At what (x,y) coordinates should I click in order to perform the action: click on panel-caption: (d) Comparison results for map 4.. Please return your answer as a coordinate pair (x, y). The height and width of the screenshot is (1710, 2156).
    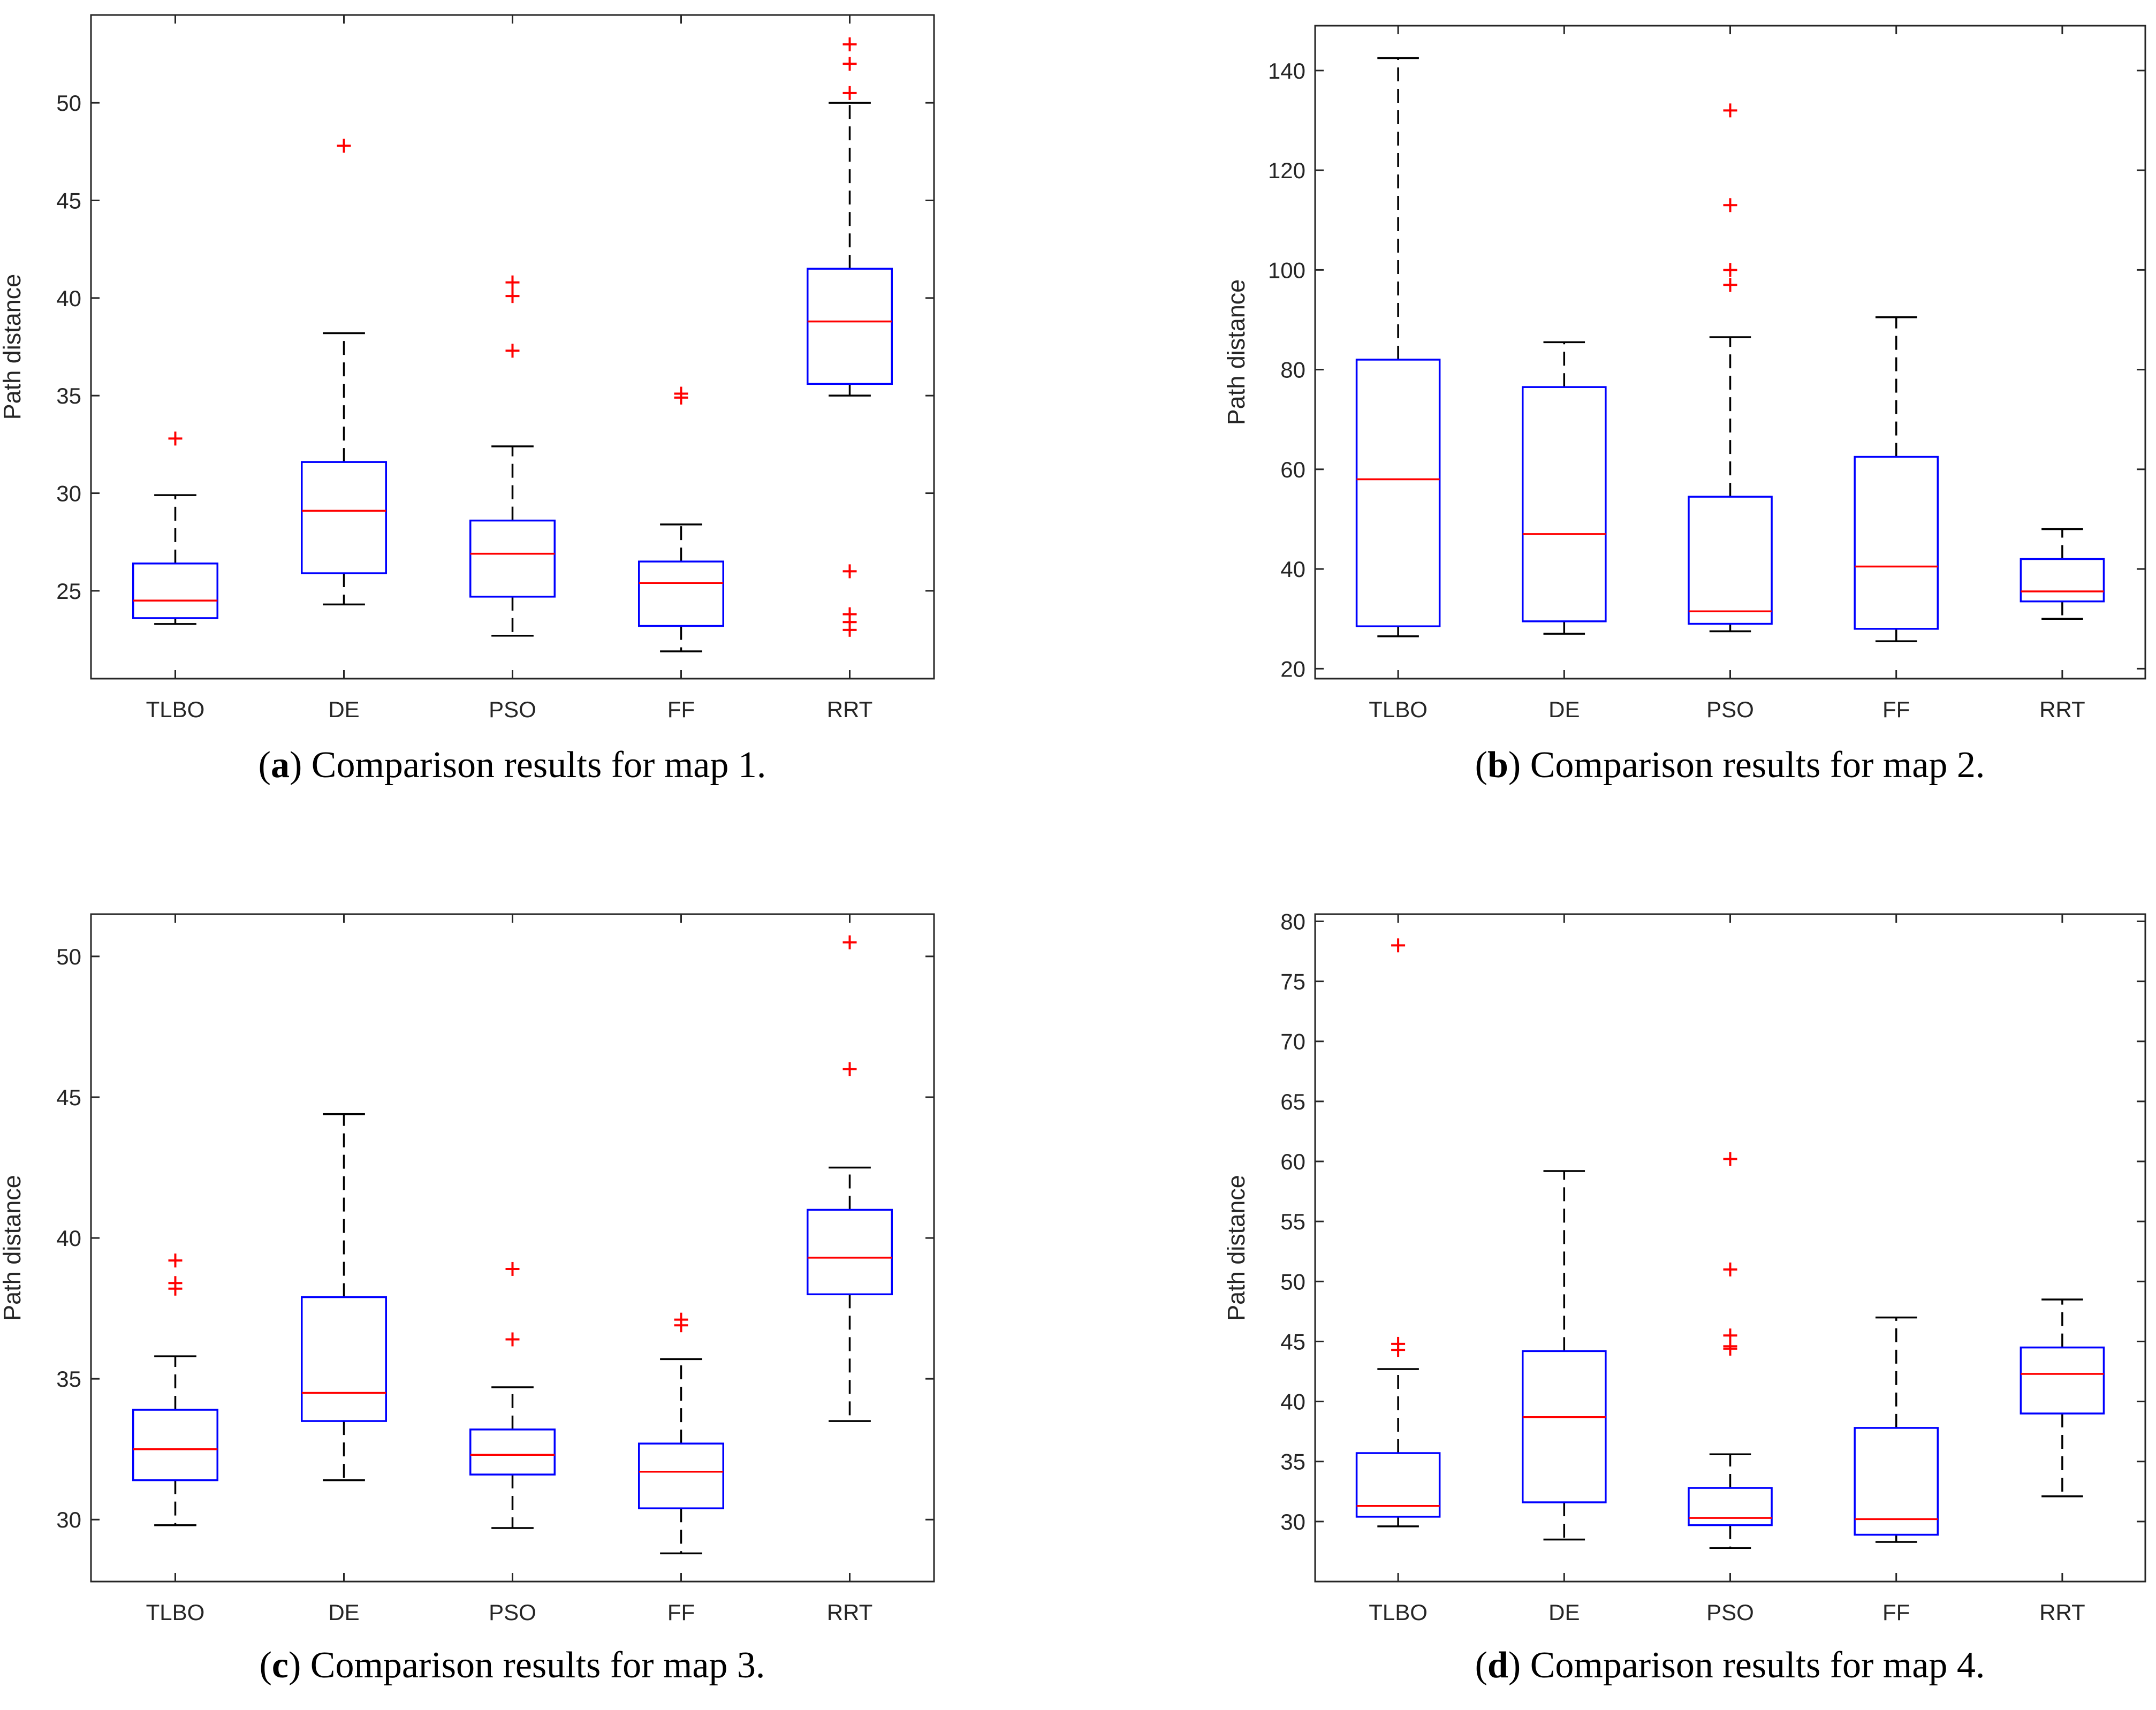
    Looking at the image, I should click on (1730, 1665).